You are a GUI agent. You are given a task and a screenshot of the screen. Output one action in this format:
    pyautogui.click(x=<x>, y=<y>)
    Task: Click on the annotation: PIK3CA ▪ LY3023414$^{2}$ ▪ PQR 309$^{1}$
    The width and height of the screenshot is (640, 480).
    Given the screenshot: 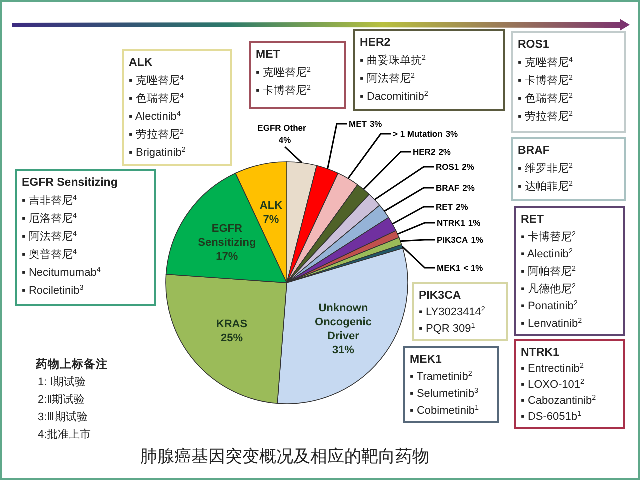 What is the action you would take?
    pyautogui.click(x=460, y=311)
    